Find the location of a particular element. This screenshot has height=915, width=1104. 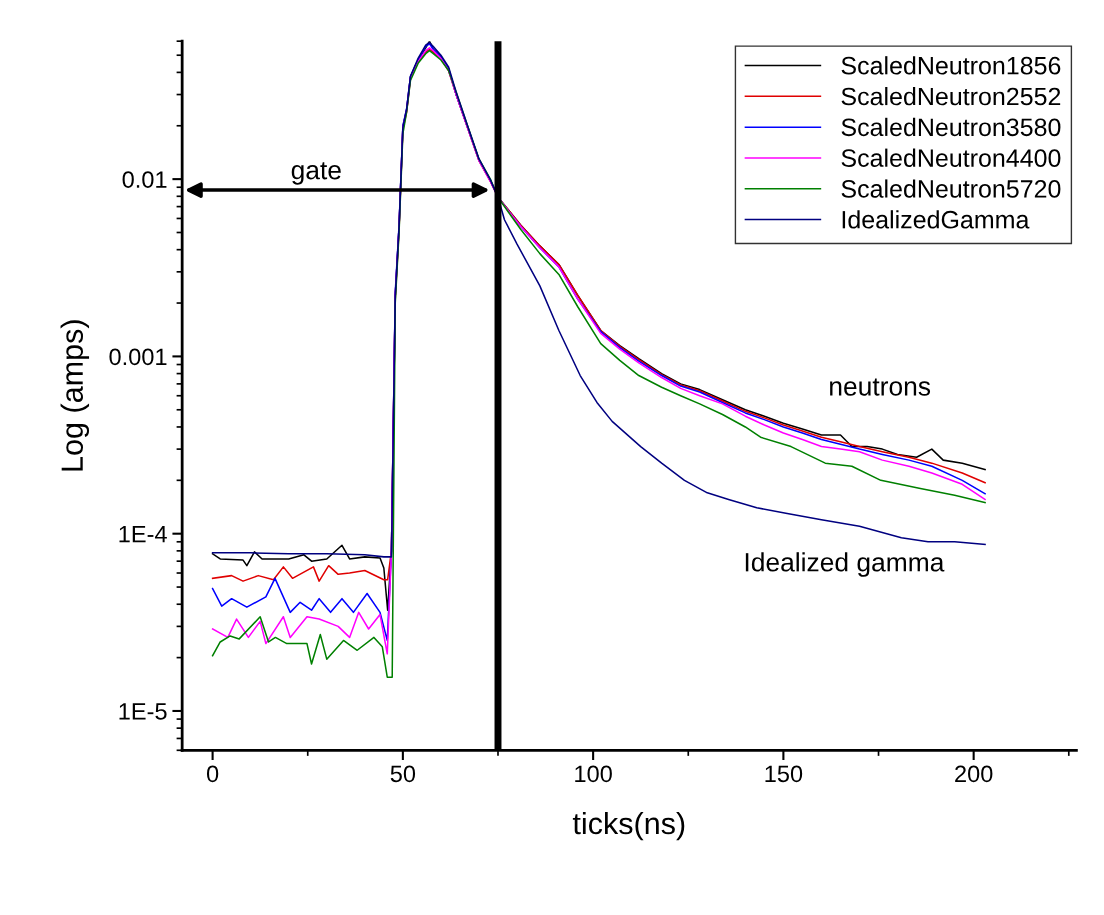

x-tick-label: 50 is located at coordinates (403, 774).